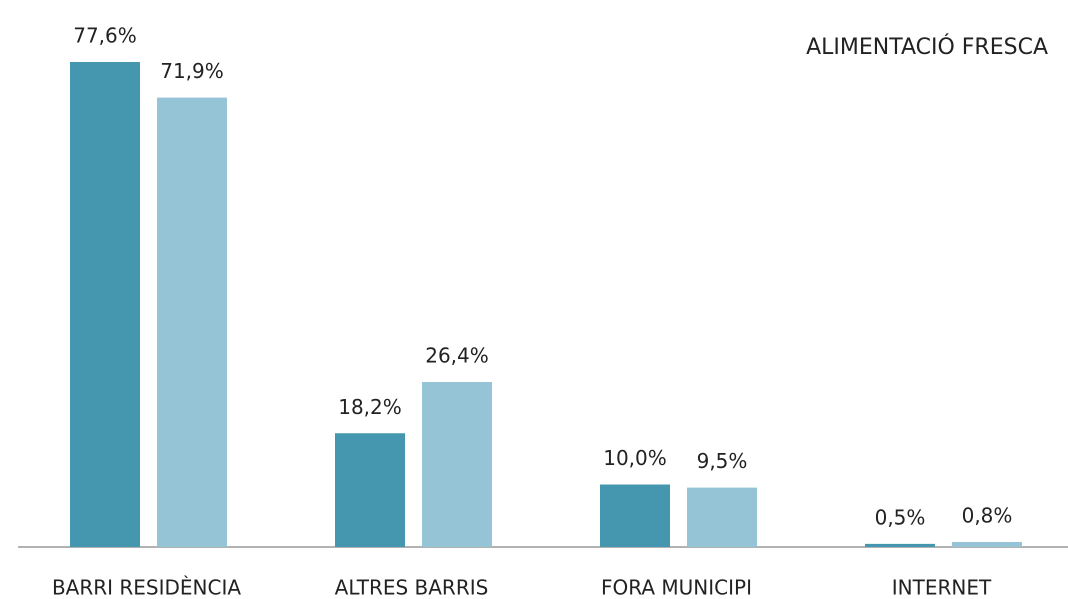 This screenshot has width=1068, height=599. Describe the element at coordinates (146, 587) in the screenshot. I see `x-tick-label: BARRI RESIDÈNCIA` at that location.